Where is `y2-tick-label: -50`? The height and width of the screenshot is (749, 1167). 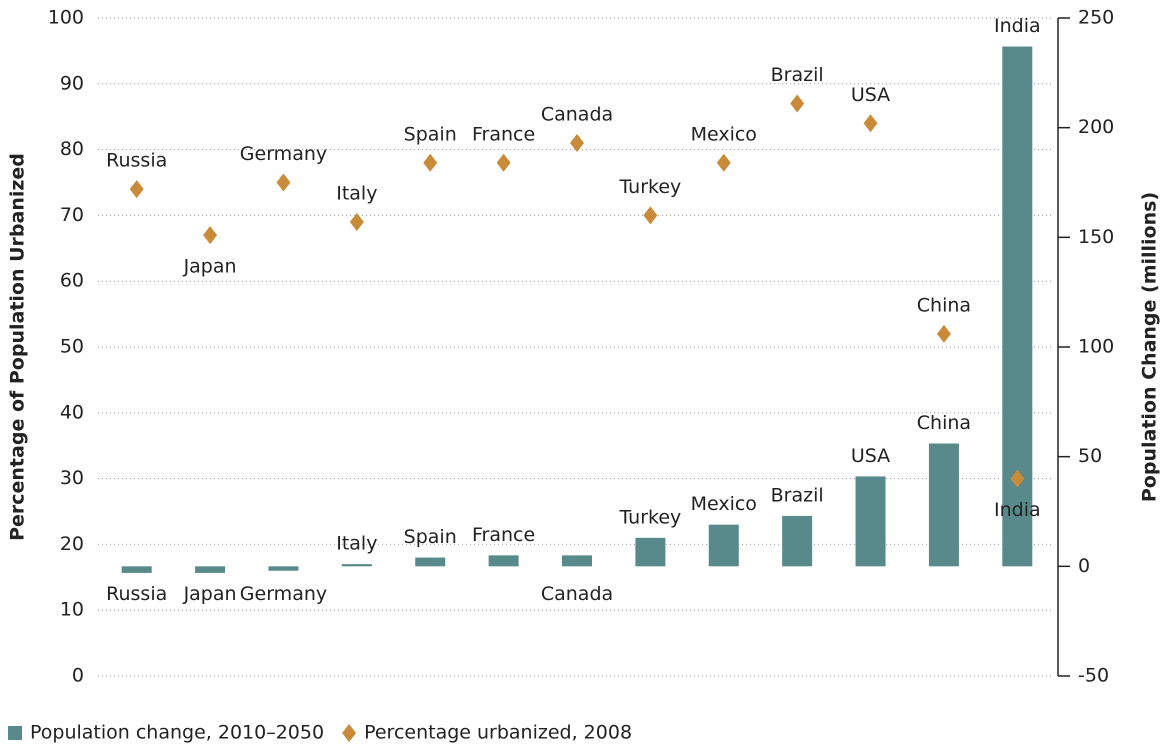 y2-tick-label: -50 is located at coordinates (1093, 676).